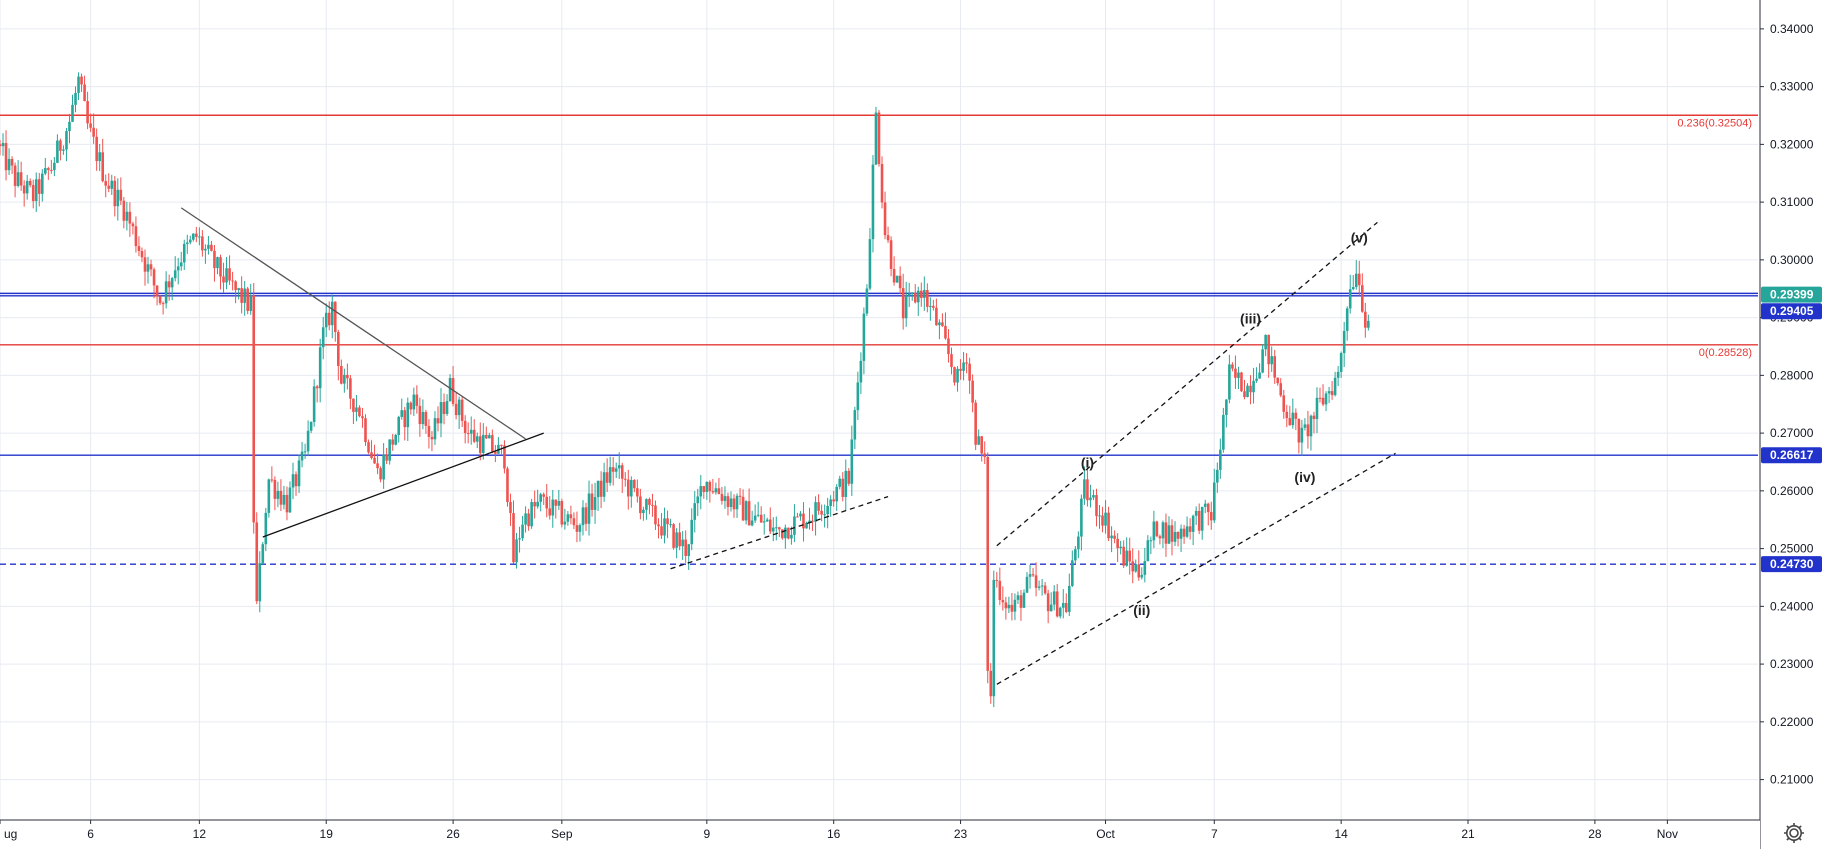 This screenshot has height=854, width=1824. What do you see at coordinates (1794, 833) in the screenshot?
I see `chart-settings-button` at bounding box center [1794, 833].